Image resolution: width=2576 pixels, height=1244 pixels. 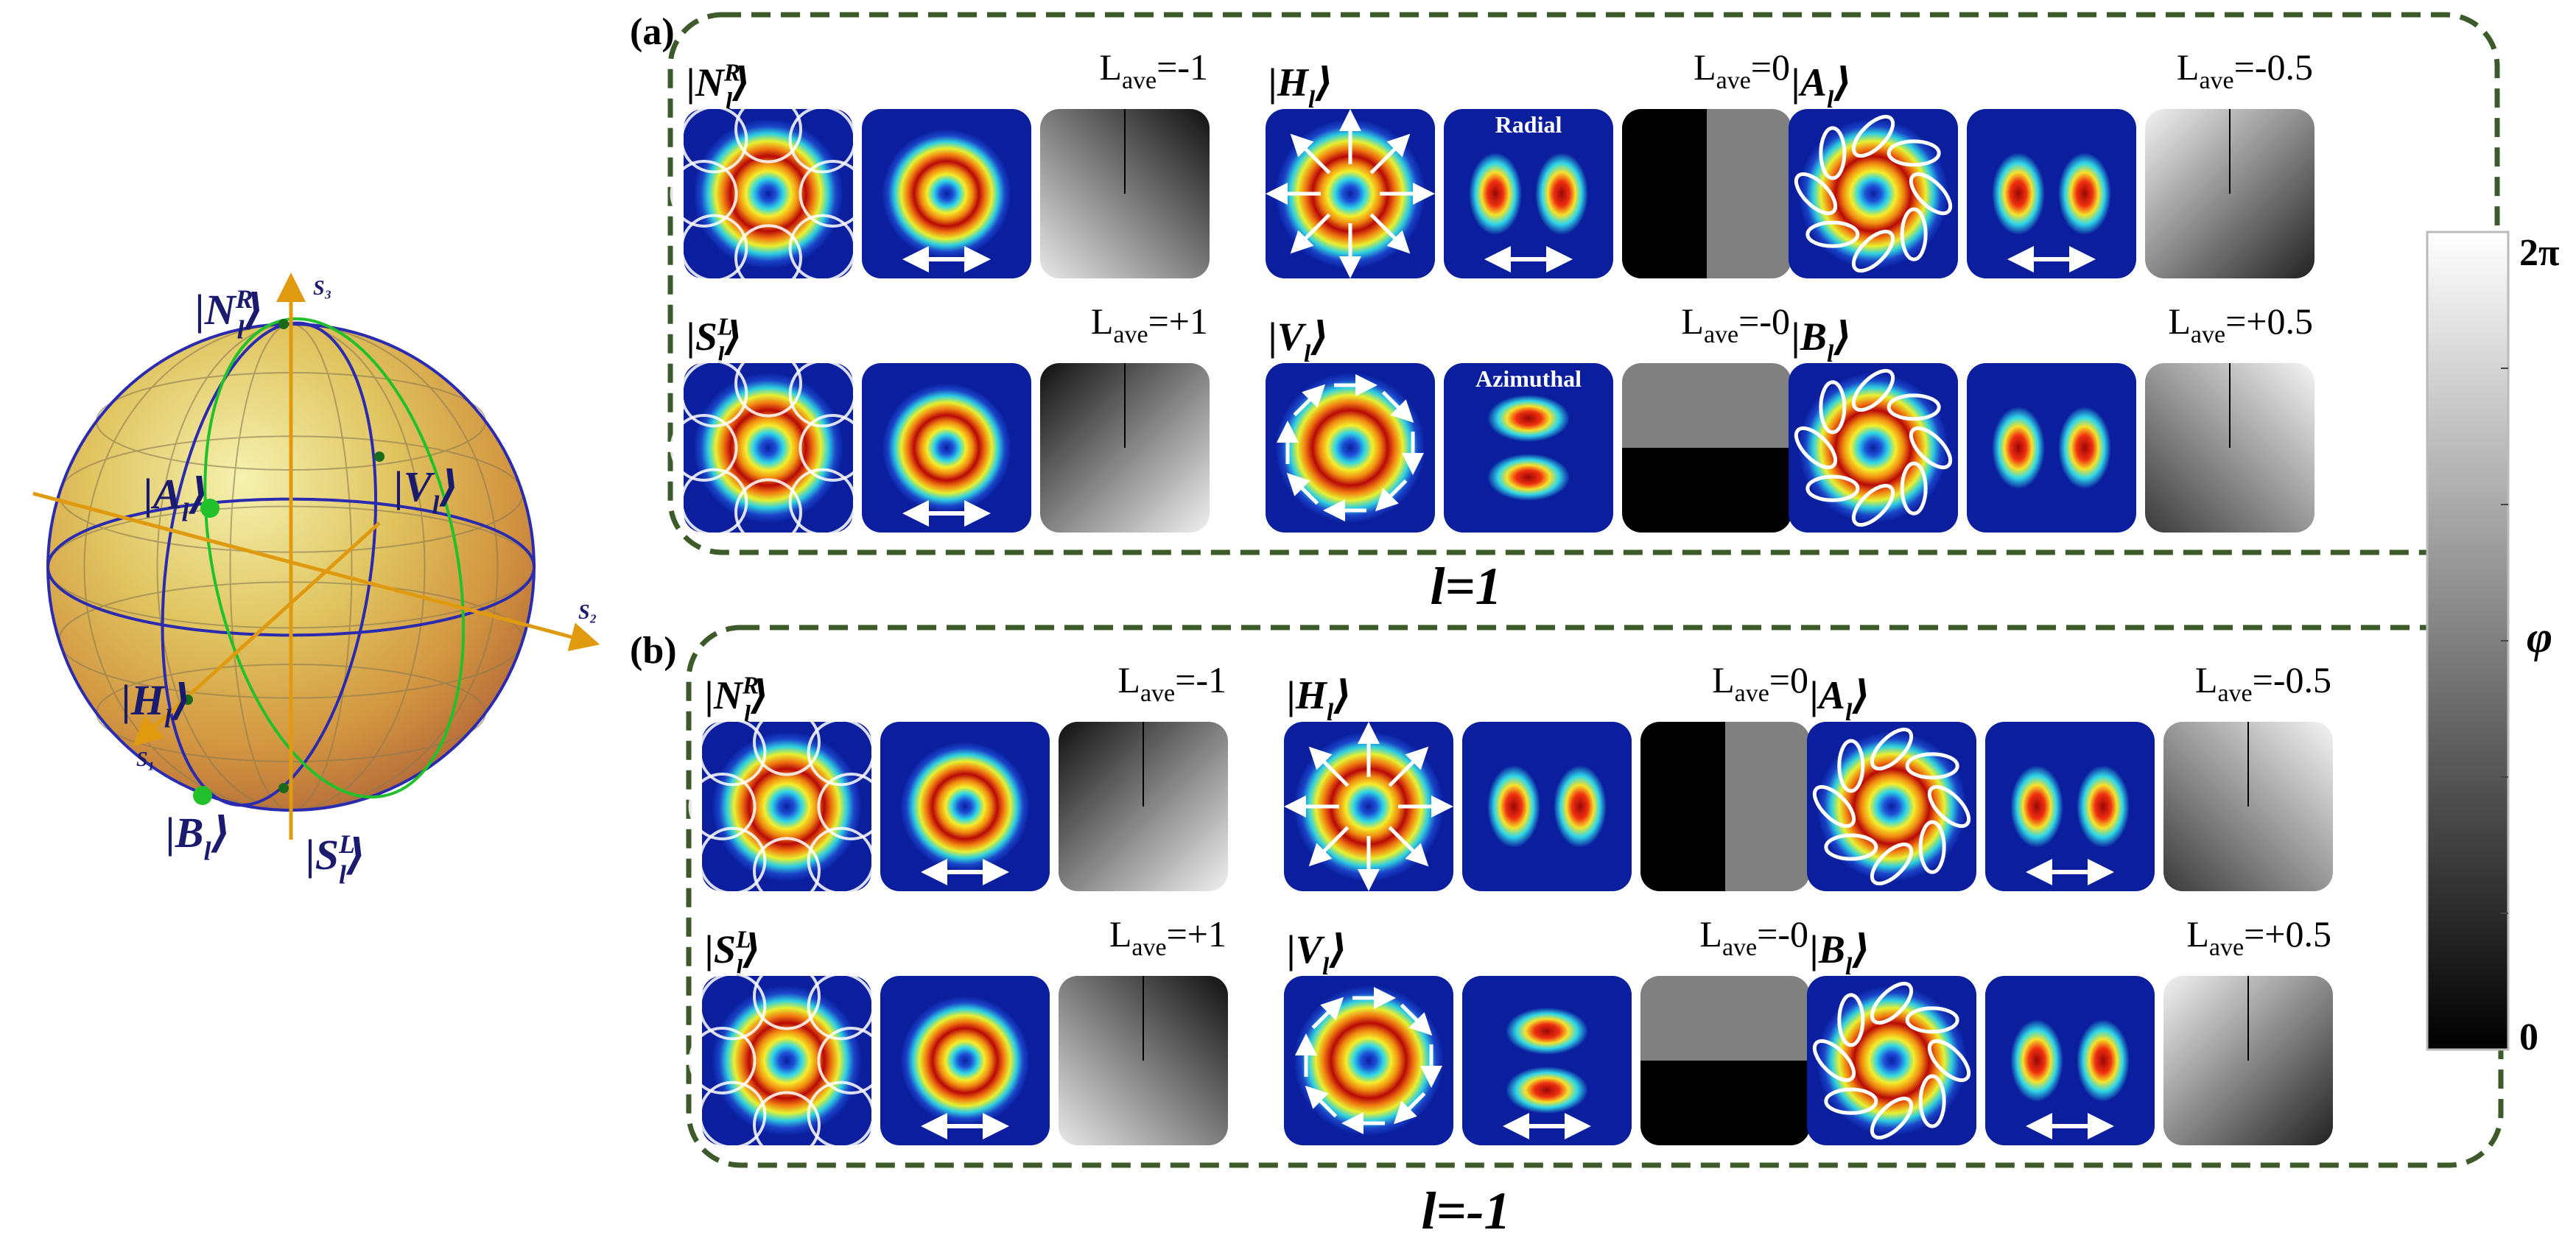 I want to click on axis-label: S₃, so click(x=322, y=288).